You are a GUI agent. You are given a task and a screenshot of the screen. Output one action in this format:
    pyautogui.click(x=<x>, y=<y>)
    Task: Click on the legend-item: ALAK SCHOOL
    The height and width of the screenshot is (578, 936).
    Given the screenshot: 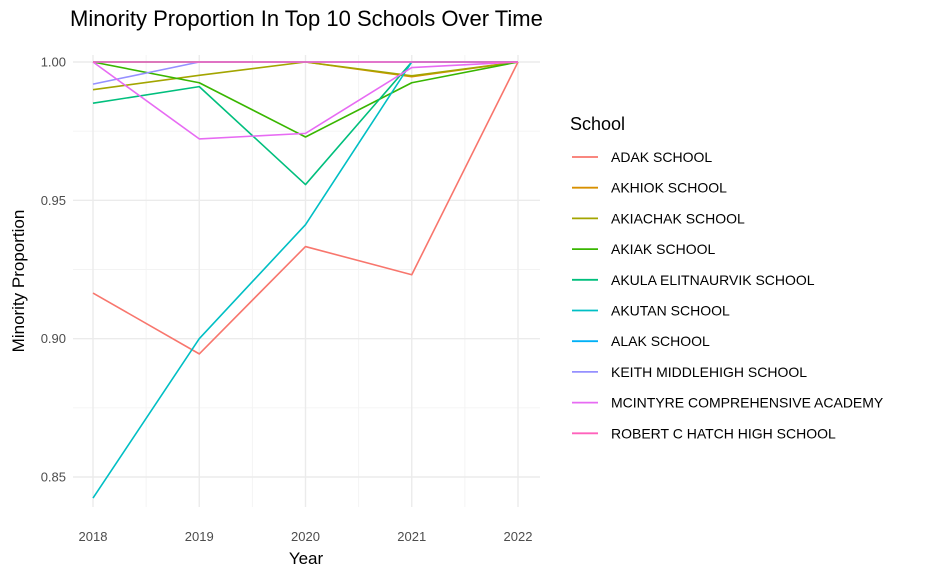 What is the action you would take?
    pyautogui.click(x=641, y=341)
    